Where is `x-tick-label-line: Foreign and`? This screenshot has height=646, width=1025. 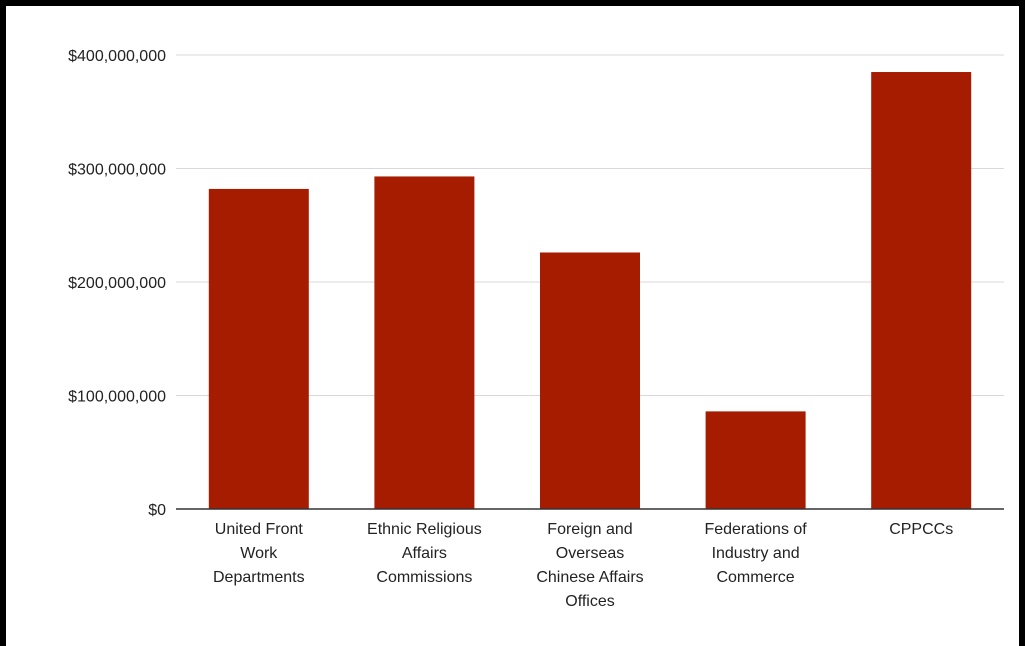 x-tick-label-line: Foreign and is located at coordinates (589, 529).